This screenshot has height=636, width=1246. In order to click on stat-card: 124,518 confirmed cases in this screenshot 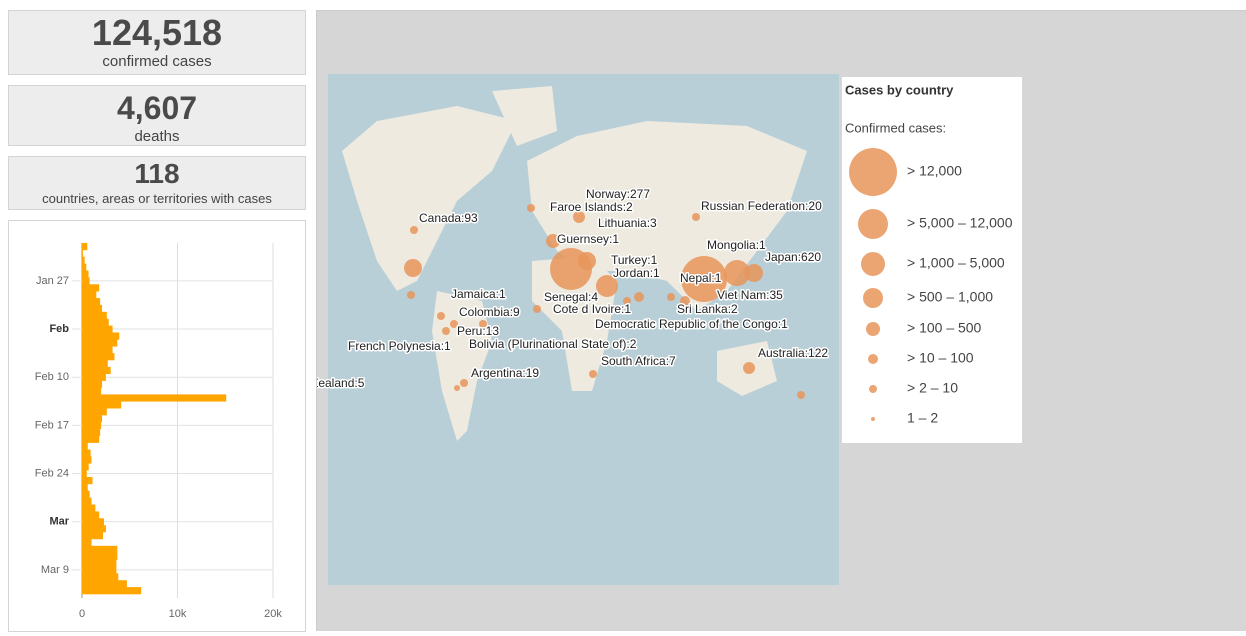, I will do `click(157, 42)`.